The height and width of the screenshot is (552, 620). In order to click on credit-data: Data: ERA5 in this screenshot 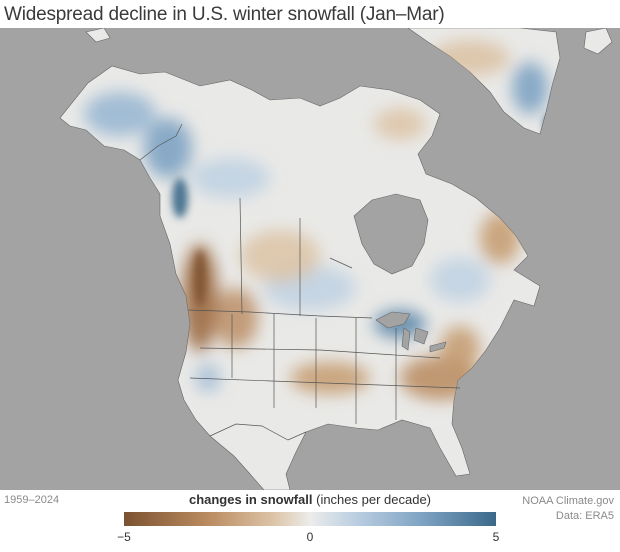, I will do `click(584, 516)`.